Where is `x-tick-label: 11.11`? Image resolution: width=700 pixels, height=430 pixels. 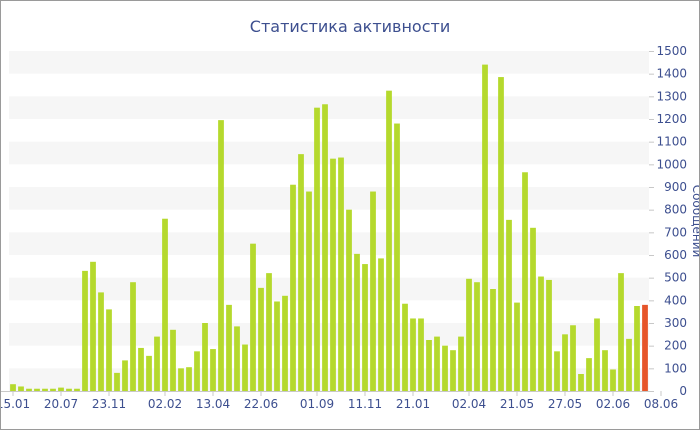 x-tick-label: 11.11 is located at coordinates (365, 404).